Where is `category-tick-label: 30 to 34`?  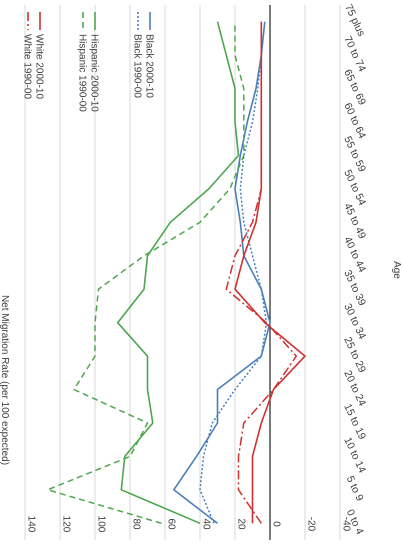
category-tick-label: 30 to 34 is located at coordinates (354, 322).